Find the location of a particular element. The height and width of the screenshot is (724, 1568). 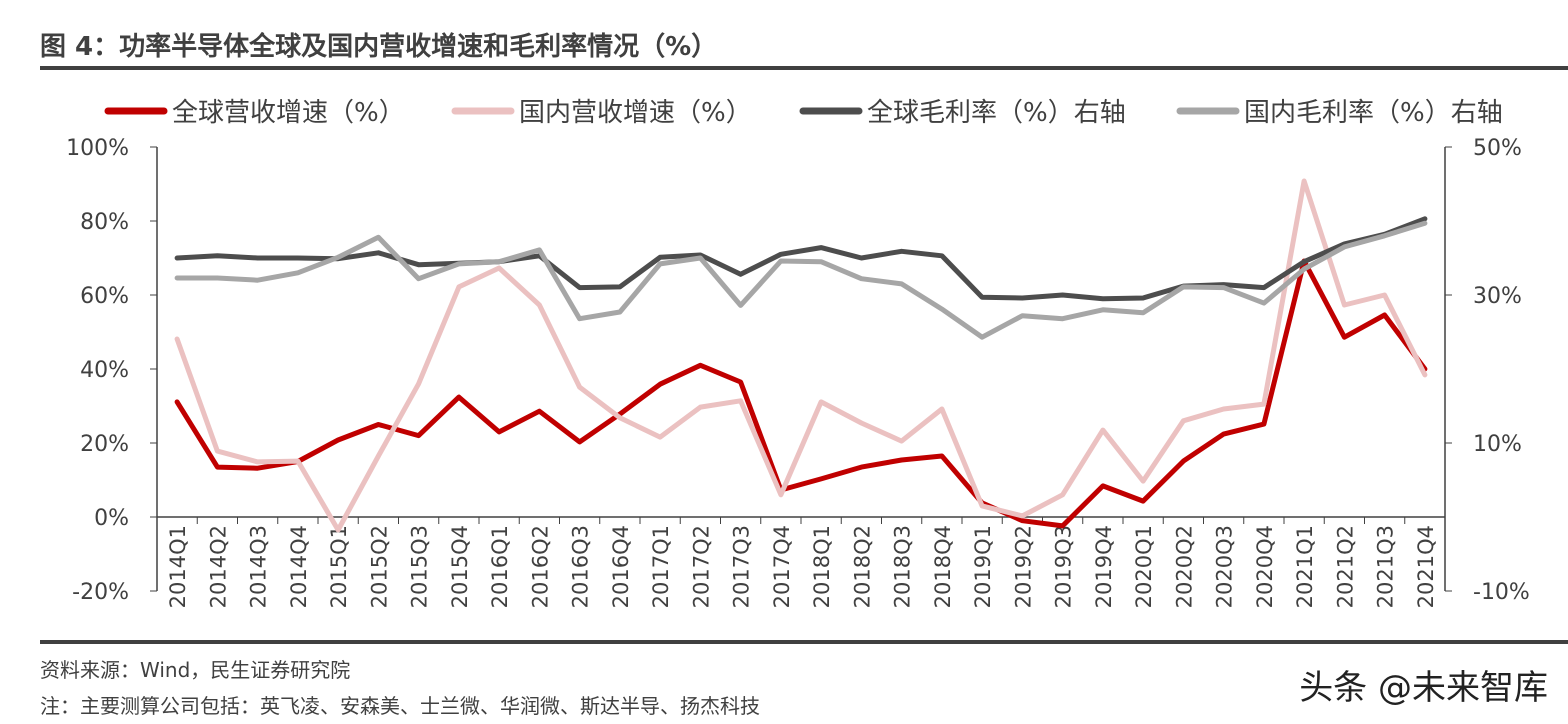

legend-label: 全球毛利率（%）右轴 is located at coordinates (996, 113).